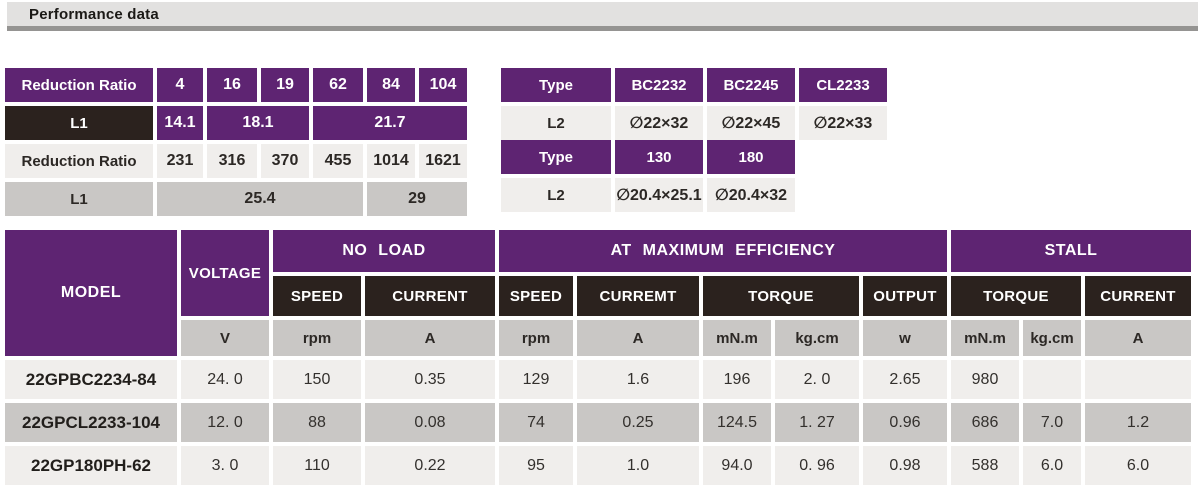 The height and width of the screenshot is (490, 1200). I want to click on unit-volt: V, so click(225, 338).